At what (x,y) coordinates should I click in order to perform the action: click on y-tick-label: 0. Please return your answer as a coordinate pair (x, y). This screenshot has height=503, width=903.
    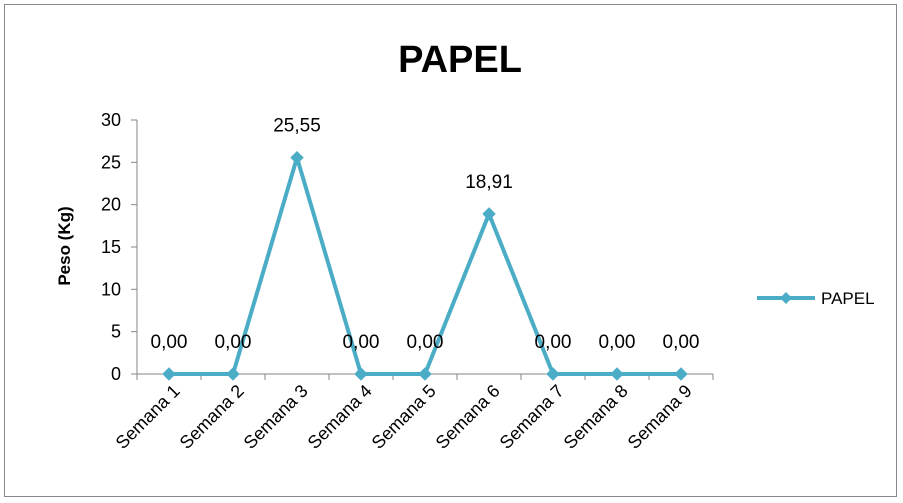
    Looking at the image, I should click on (116, 374).